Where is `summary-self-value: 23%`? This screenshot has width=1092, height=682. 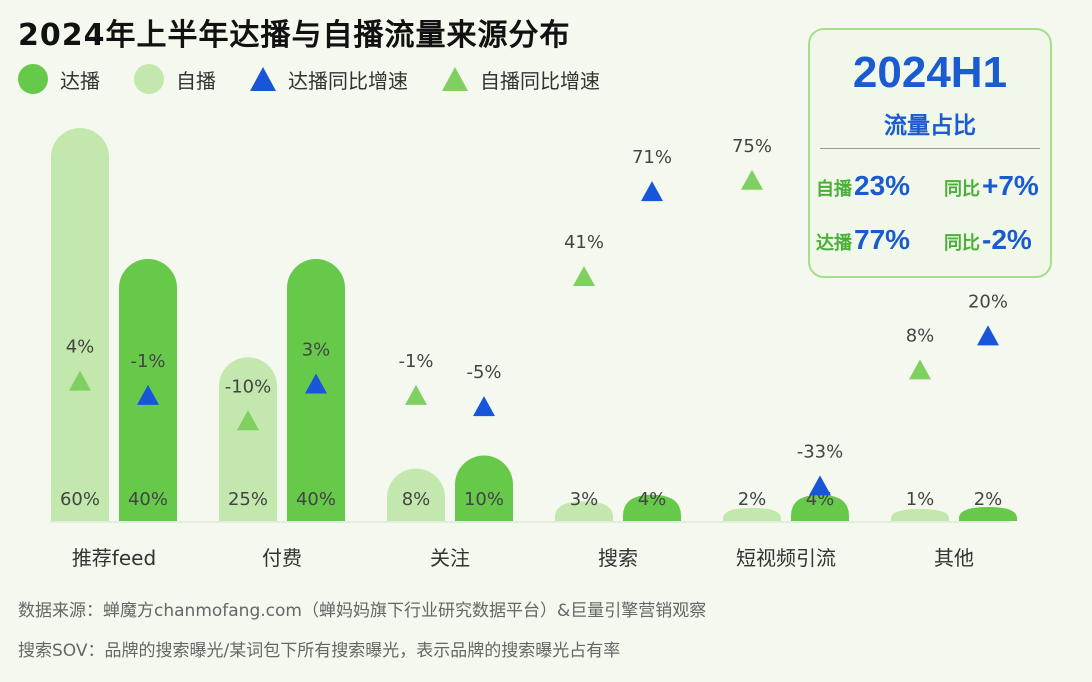 summary-self-value: 23% is located at coordinates (882, 185).